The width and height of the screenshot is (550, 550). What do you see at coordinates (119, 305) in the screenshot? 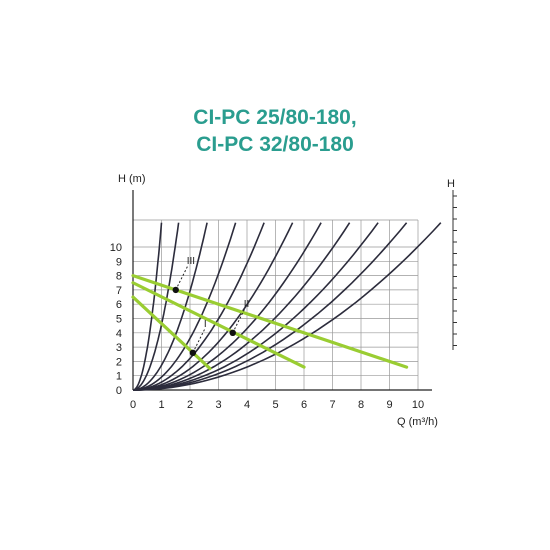
I see `y-tick-label: 6` at bounding box center [119, 305].